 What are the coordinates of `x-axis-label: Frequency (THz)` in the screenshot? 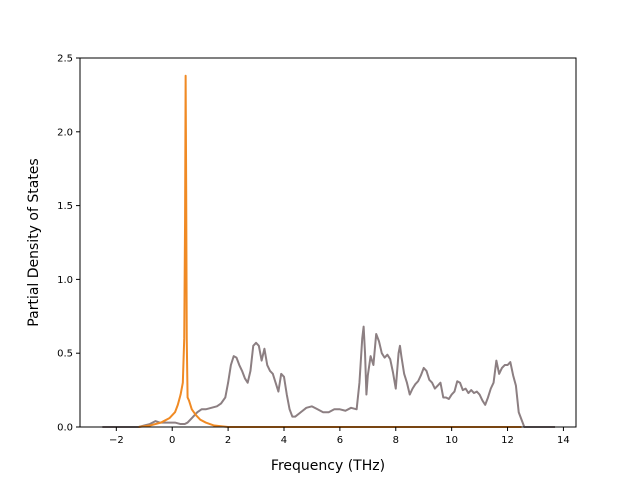 It's located at (328, 466).